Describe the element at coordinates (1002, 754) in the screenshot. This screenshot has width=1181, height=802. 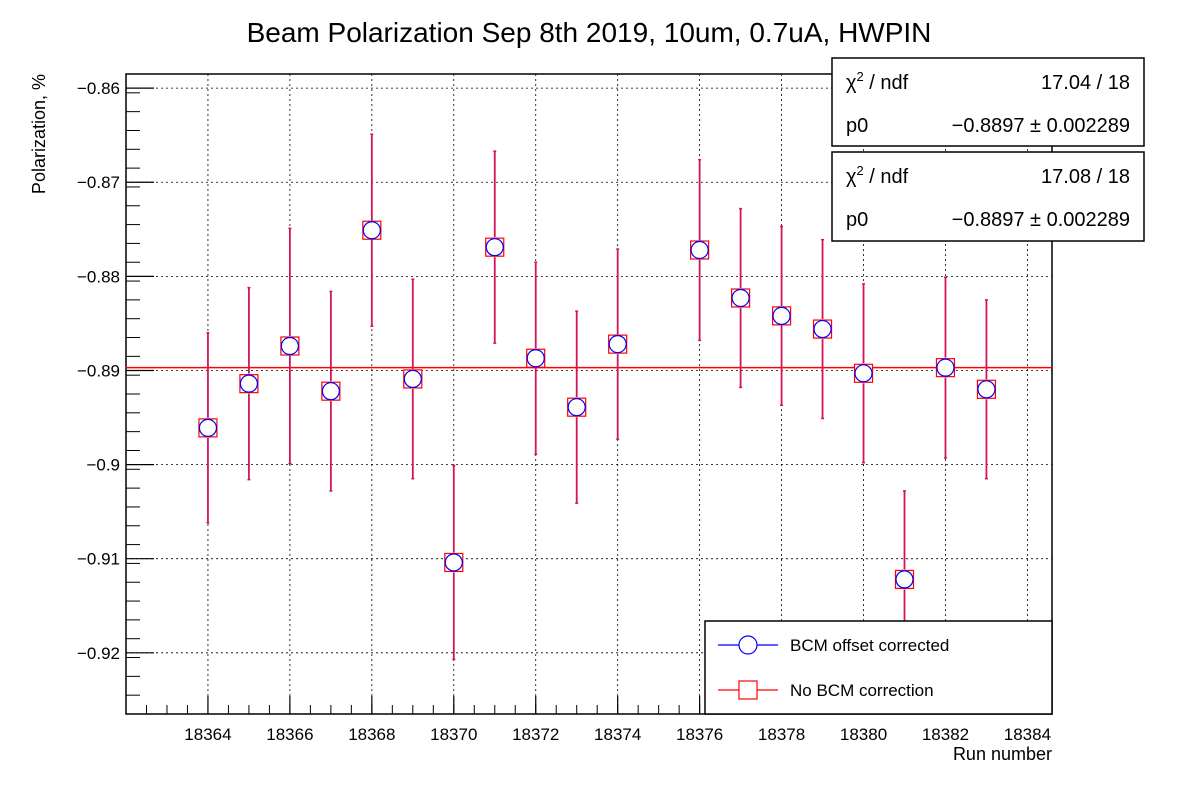
I see `x-axis-label: Run number` at that location.